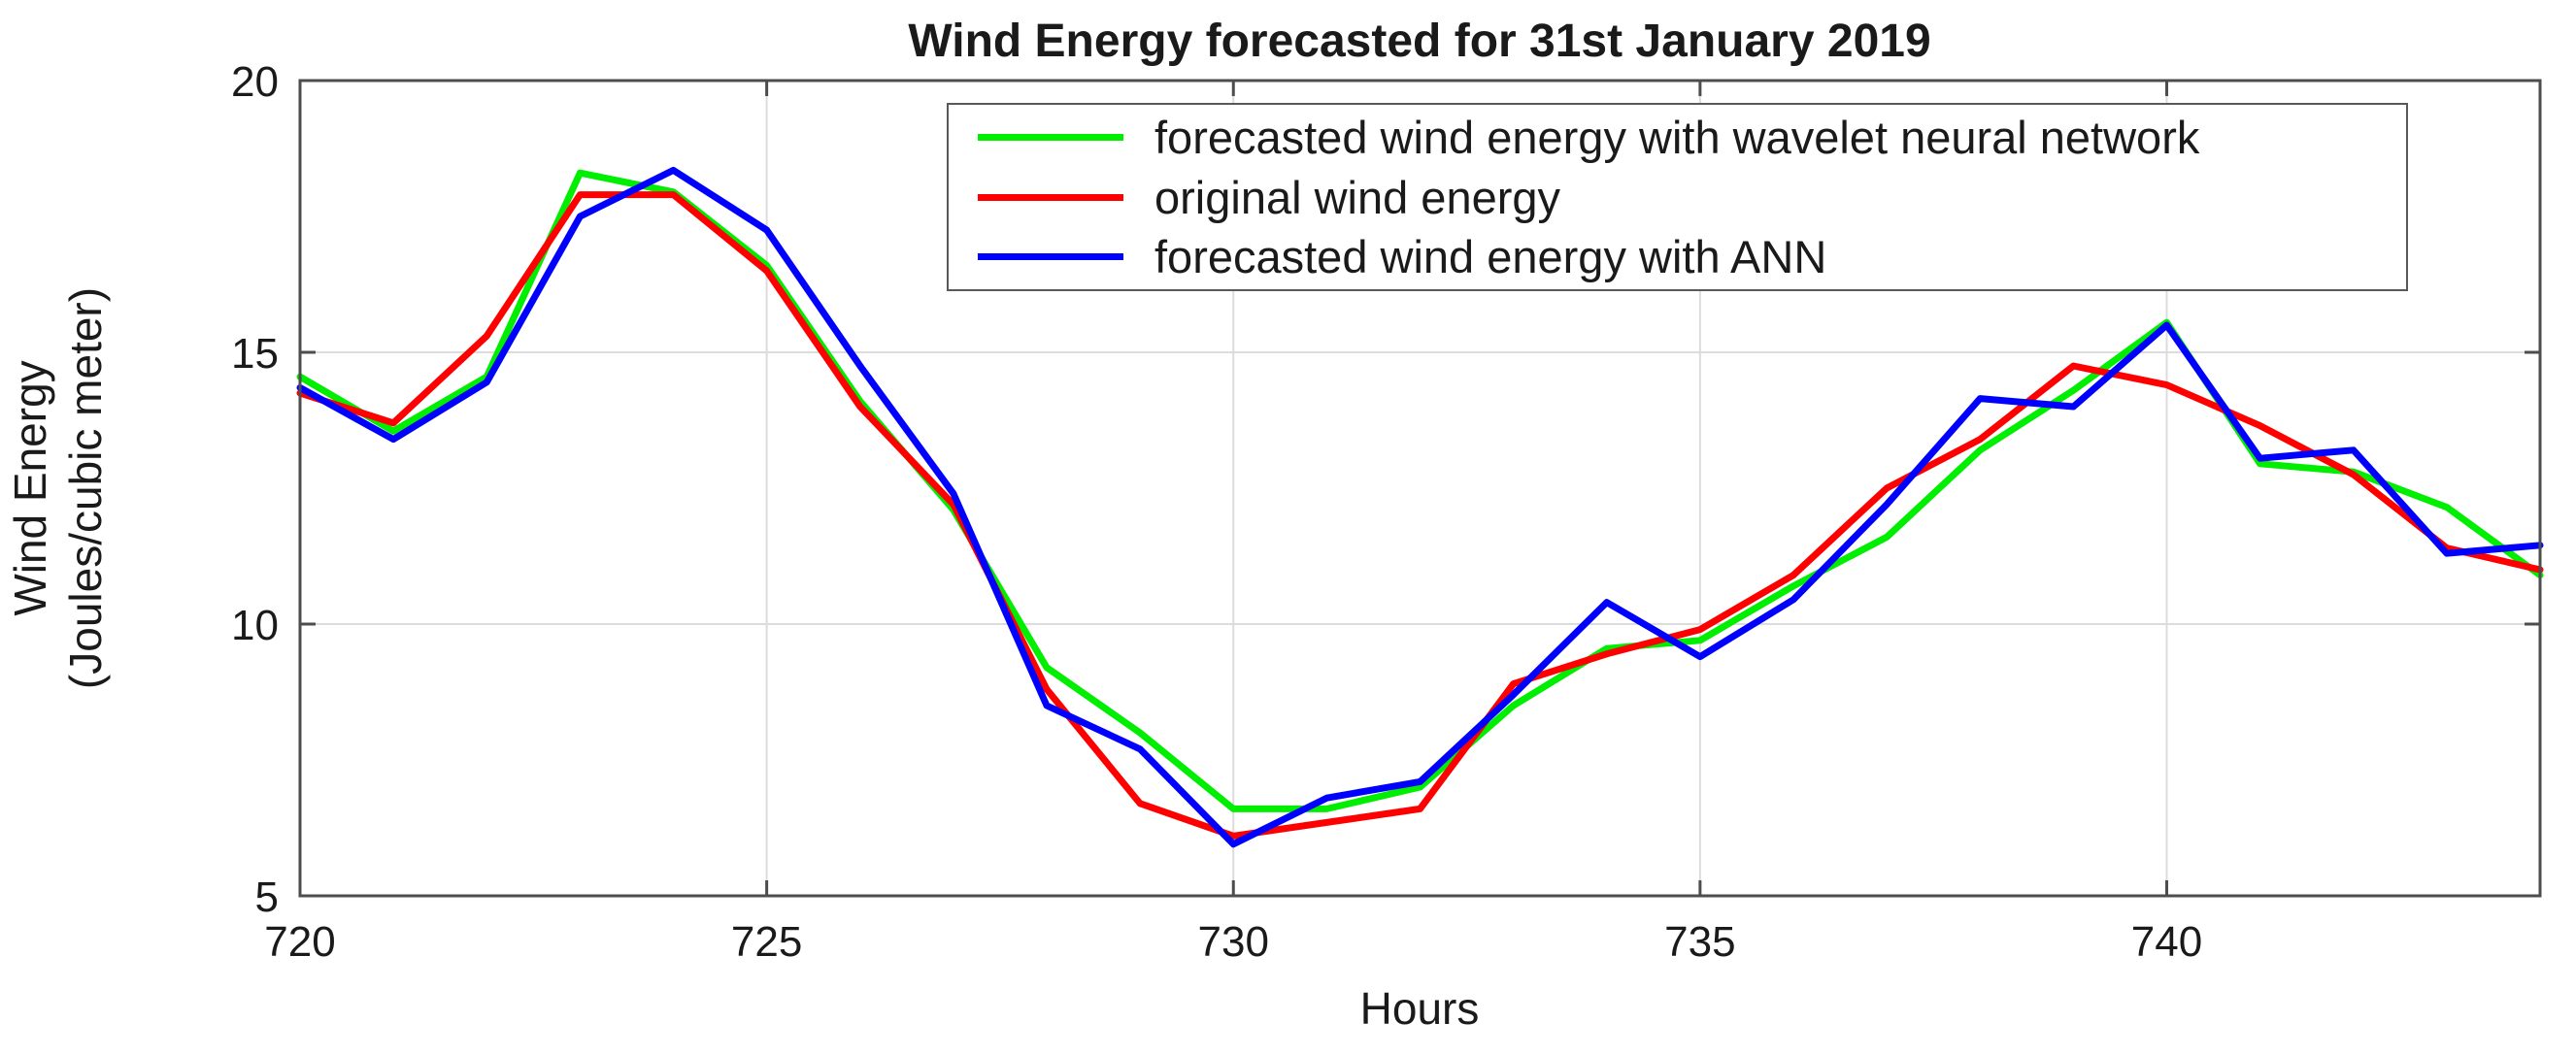 The height and width of the screenshot is (1055, 2576). I want to click on svg-text: 740, so click(2167, 942).